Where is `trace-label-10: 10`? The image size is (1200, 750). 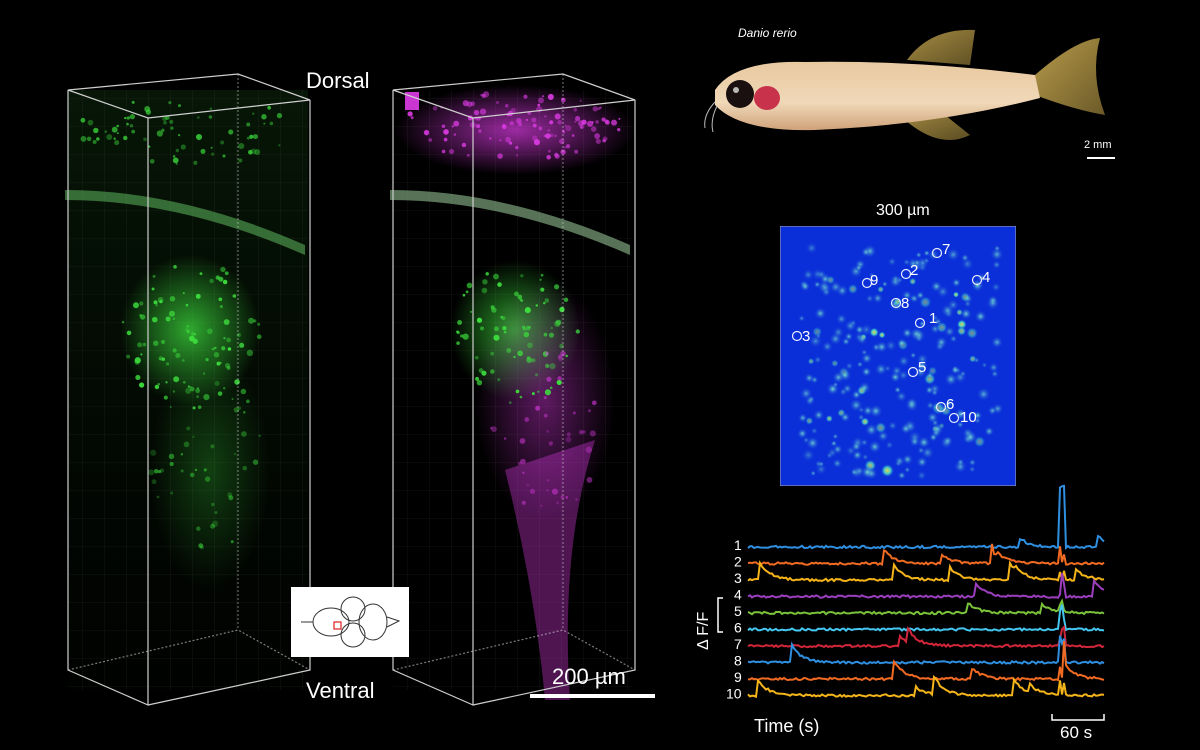 trace-label-10: 10 is located at coordinates (734, 694).